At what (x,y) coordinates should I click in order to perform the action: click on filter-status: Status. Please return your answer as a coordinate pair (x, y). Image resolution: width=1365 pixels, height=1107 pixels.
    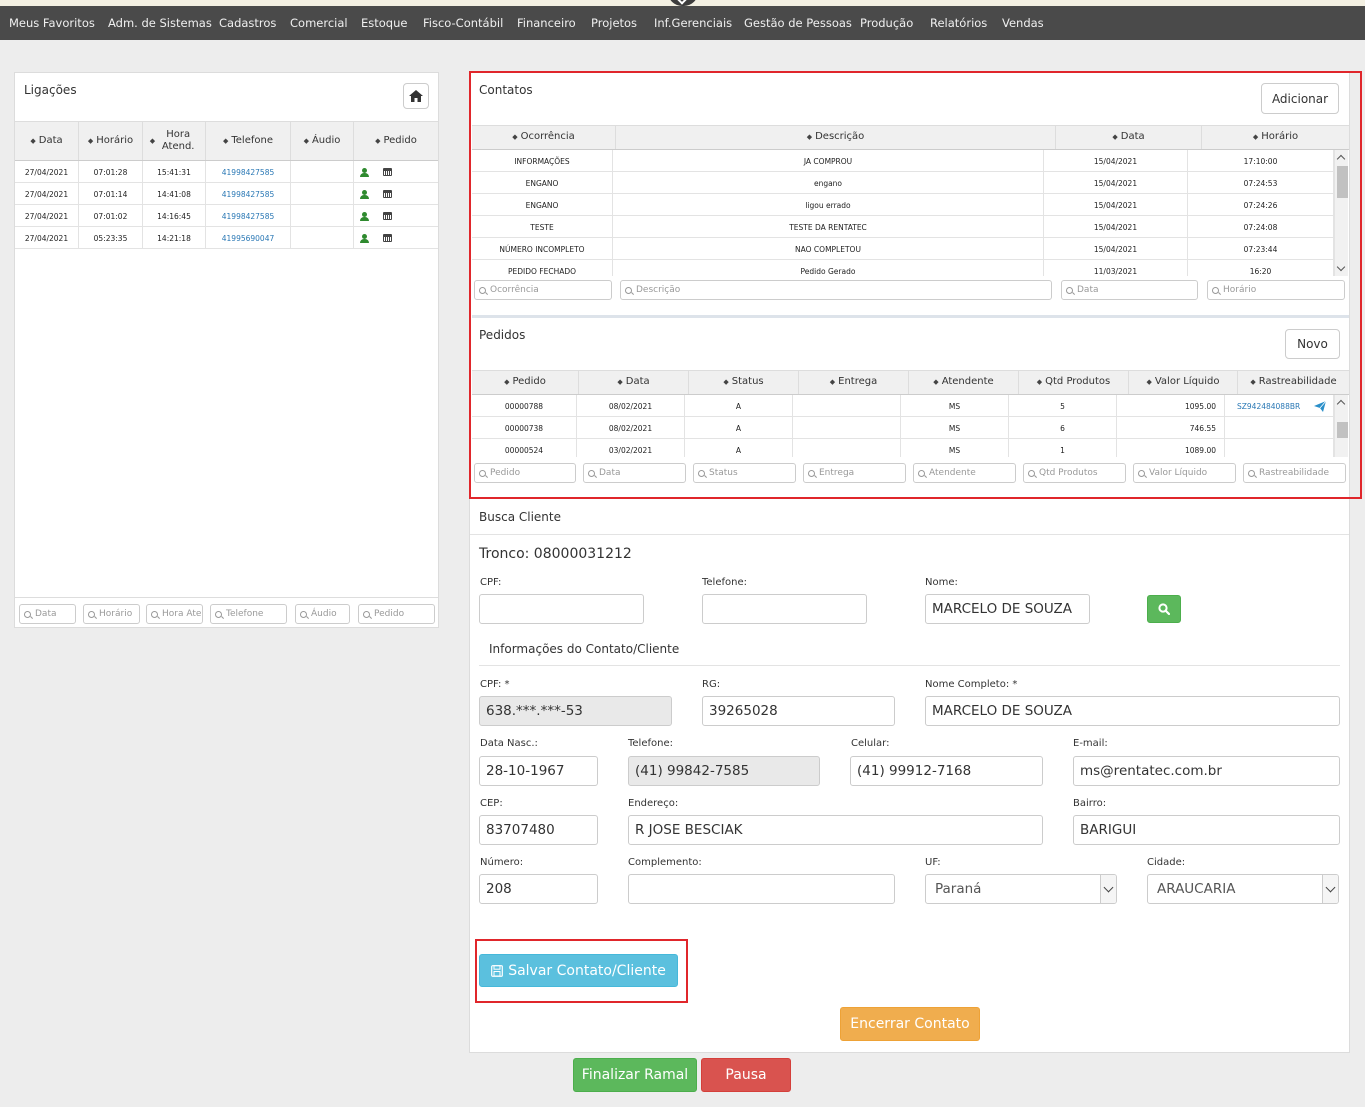
    Looking at the image, I should click on (744, 473).